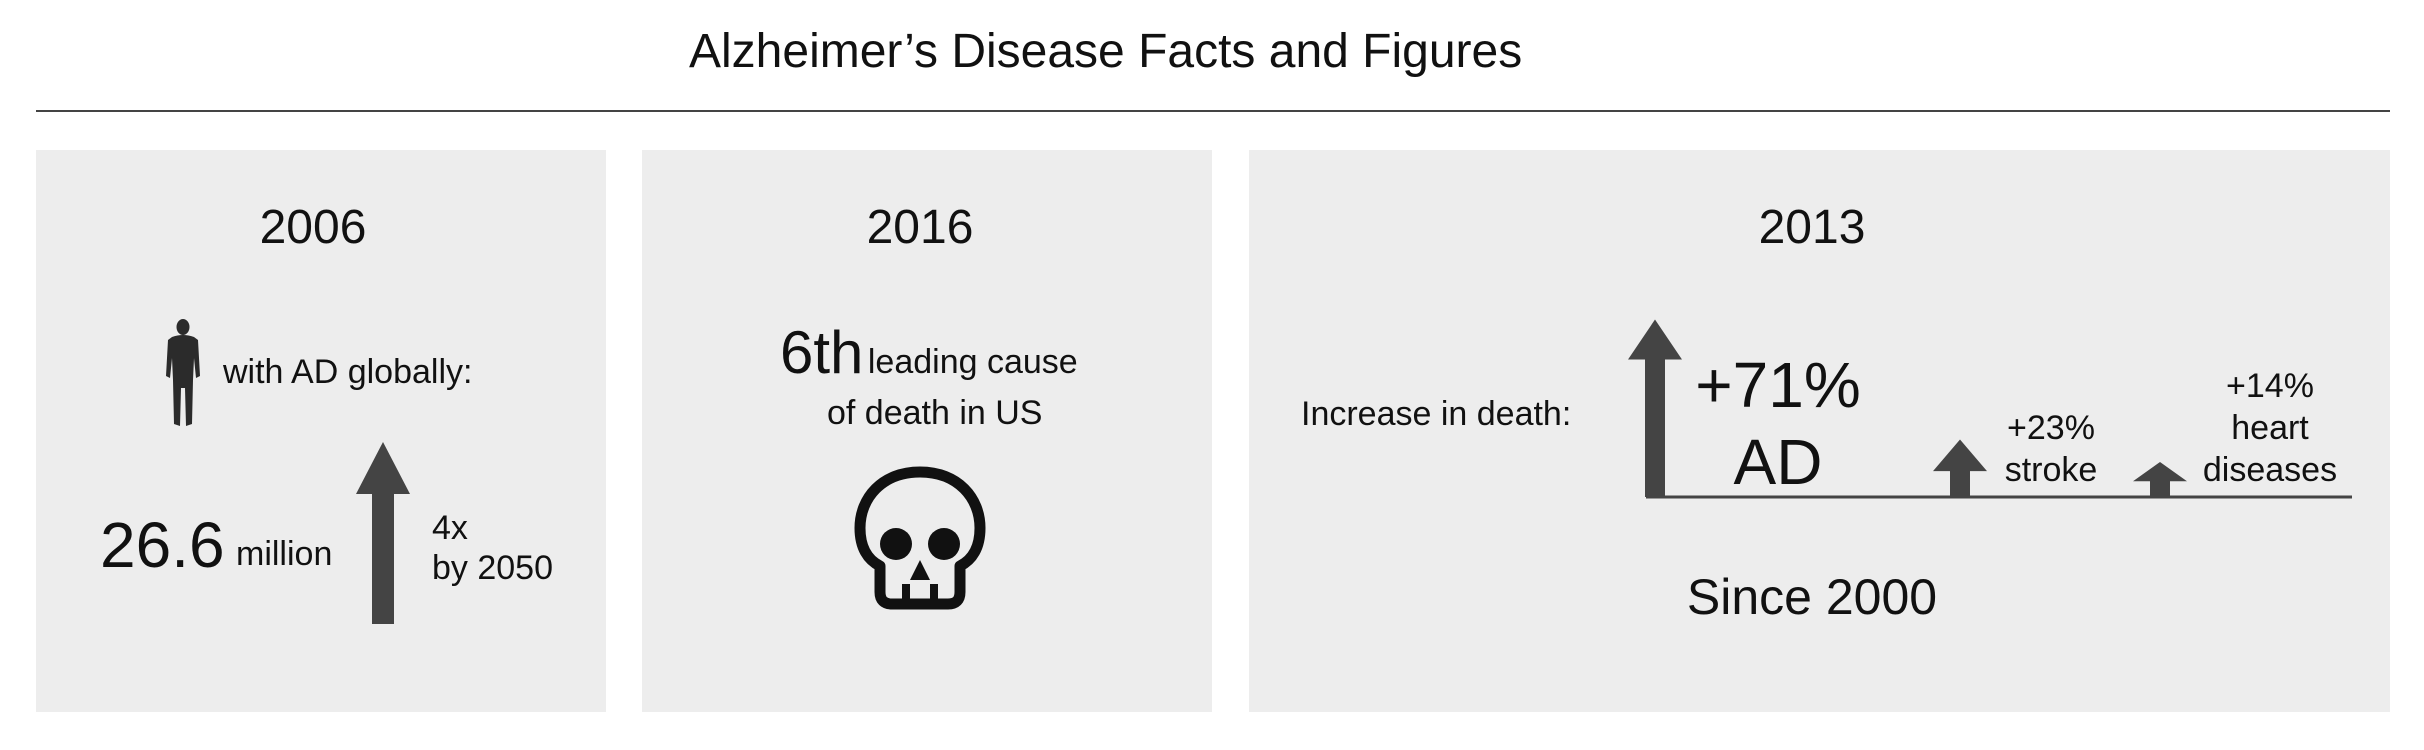 Image resolution: width=2424 pixels, height=750 pixels. I want to click on increase-in-death-label: Increase in death:, so click(1436, 414).